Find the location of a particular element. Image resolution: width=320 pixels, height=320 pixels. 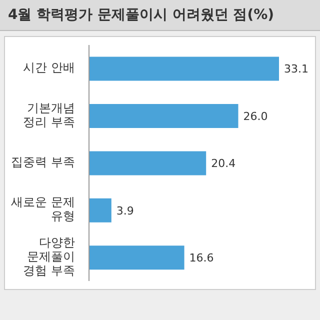

y-tick-label: 다양한 문제풀이 경험 부족 is located at coordinates (49, 257).